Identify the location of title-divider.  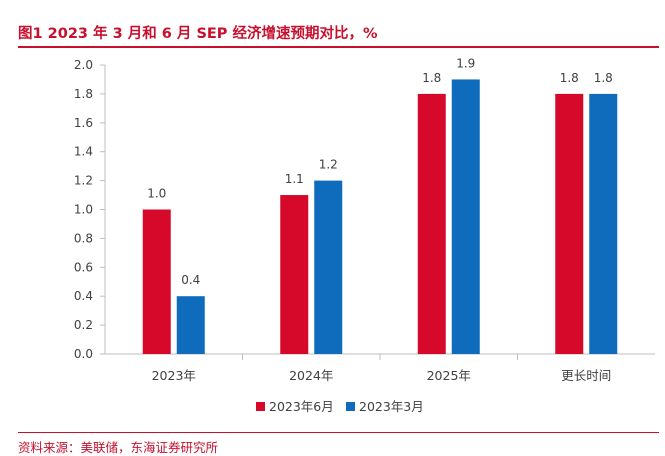
(338, 47).